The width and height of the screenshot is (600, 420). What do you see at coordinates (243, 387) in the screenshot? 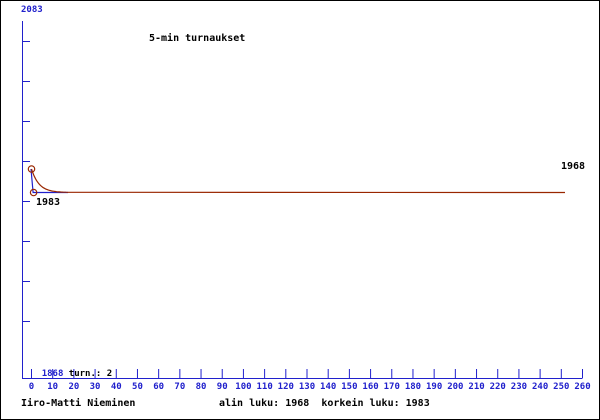
I see `x-tick-label: 100` at bounding box center [243, 387].